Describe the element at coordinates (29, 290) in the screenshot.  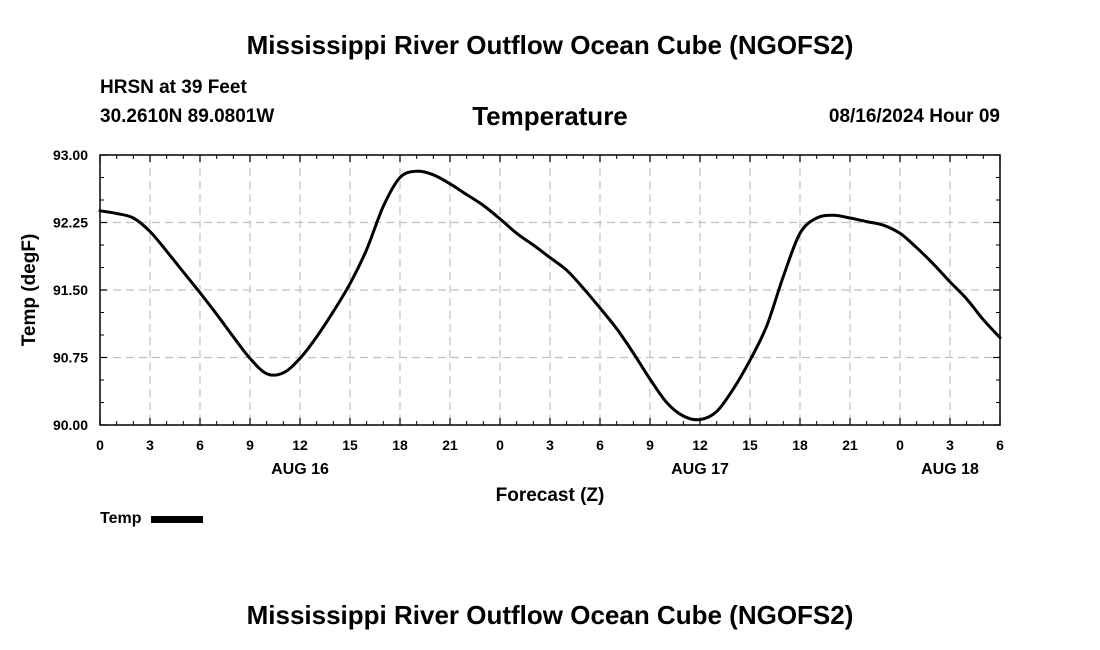
I see `y-axis-title: Temp (degF)` at that location.